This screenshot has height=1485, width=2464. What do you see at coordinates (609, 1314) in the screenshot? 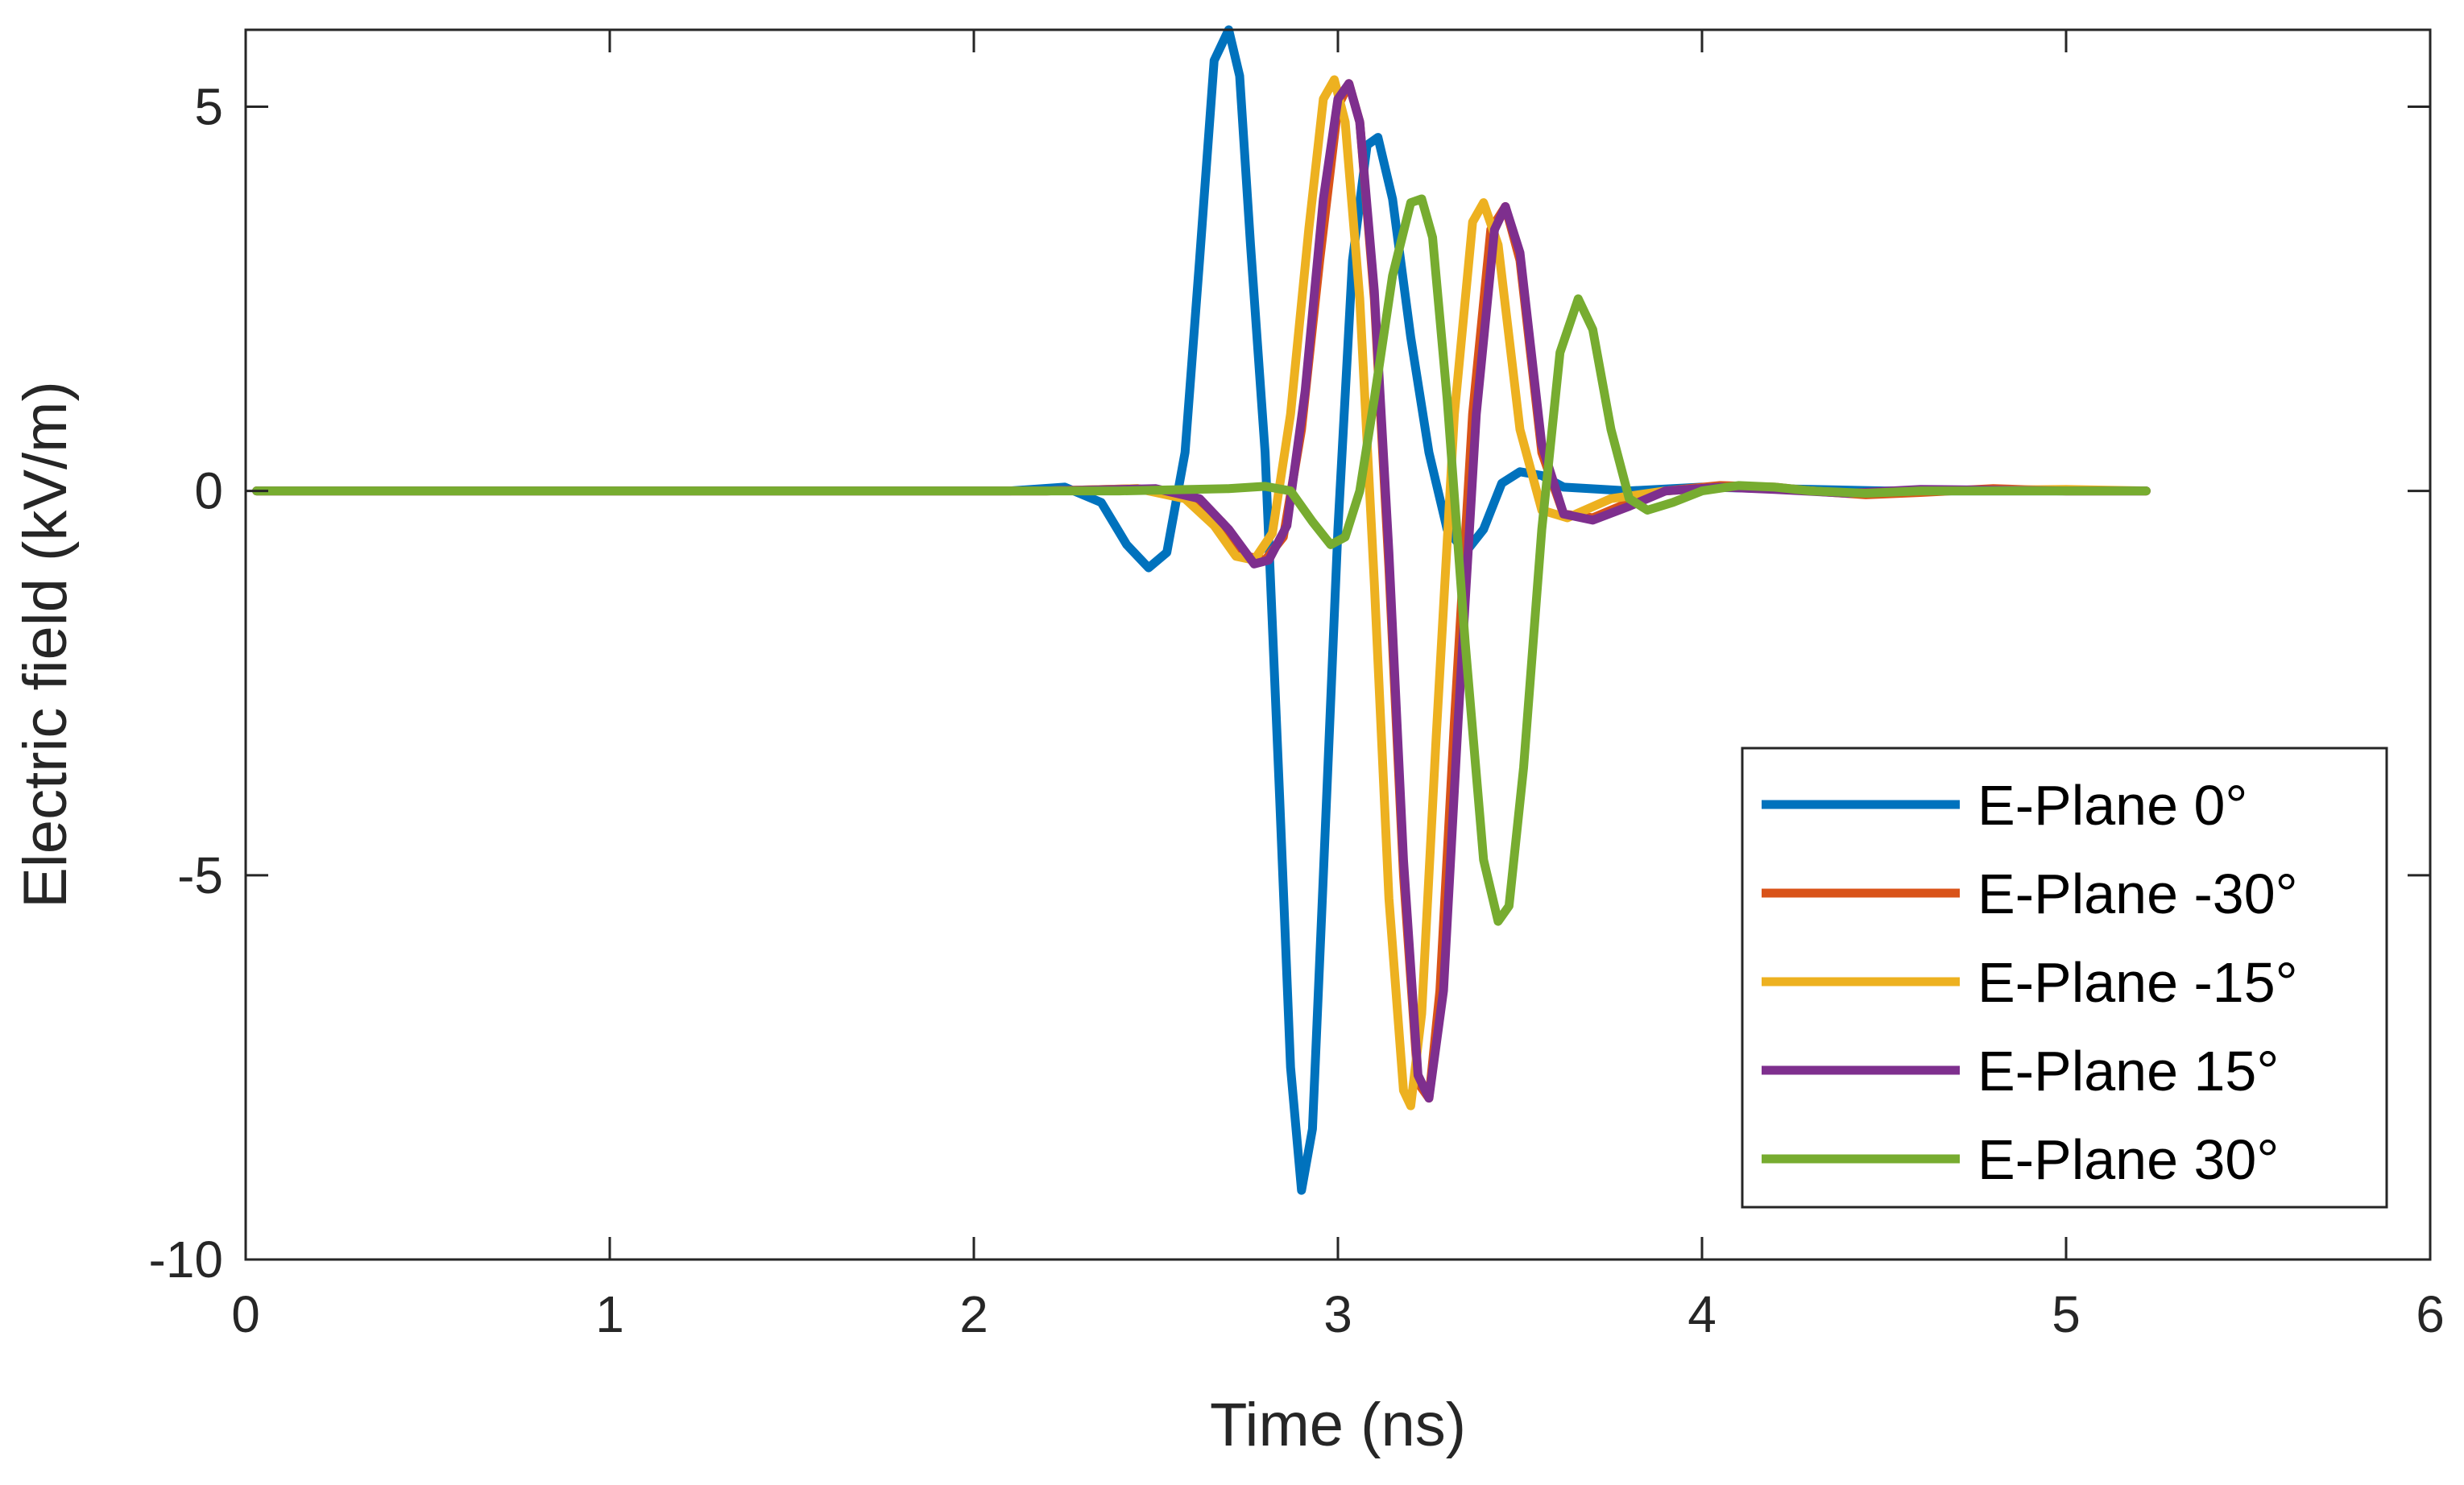
I see `x-tick-label: 1` at bounding box center [609, 1314].